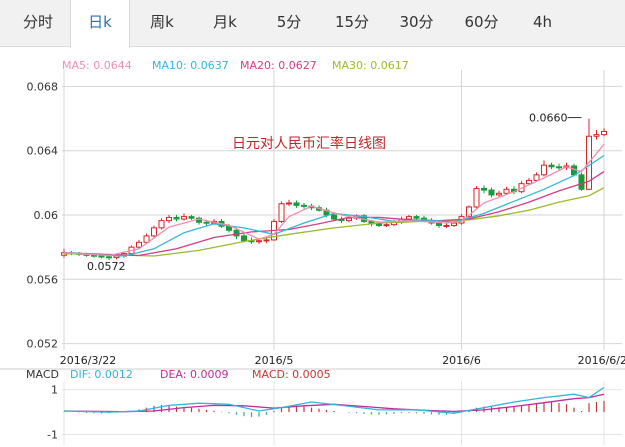 The image size is (625, 447). What do you see at coordinates (162, 22) in the screenshot?
I see `tab-2: 周k` at bounding box center [162, 22].